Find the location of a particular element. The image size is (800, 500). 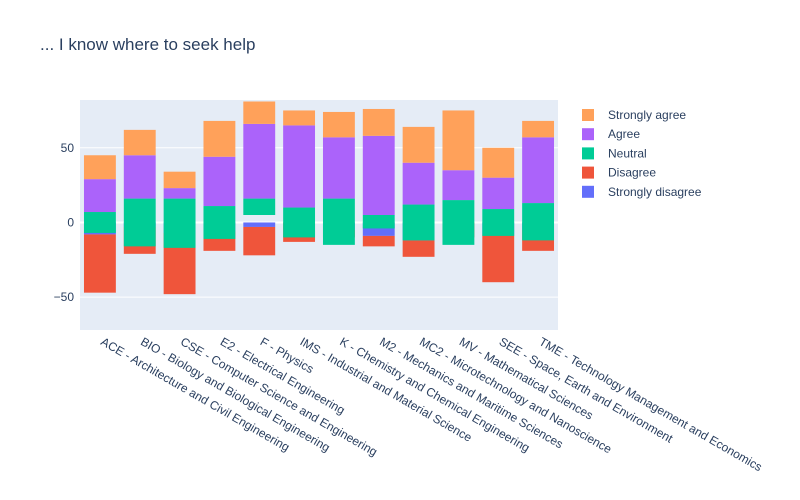

legend-label: Strongly disagree is located at coordinates (655, 192).